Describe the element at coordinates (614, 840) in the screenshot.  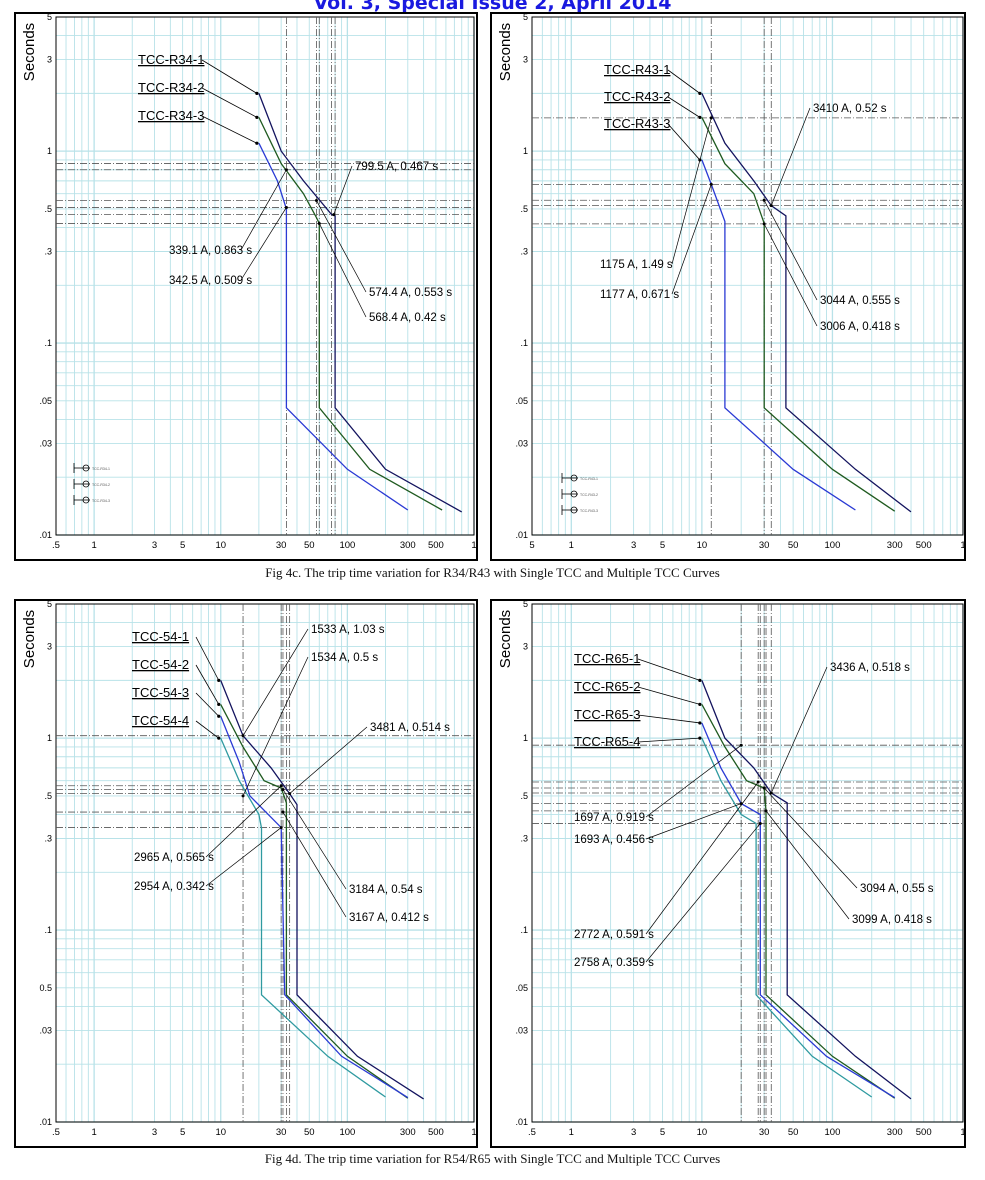
I see `annotation-label: 1693 A, 0.456 s` at that location.